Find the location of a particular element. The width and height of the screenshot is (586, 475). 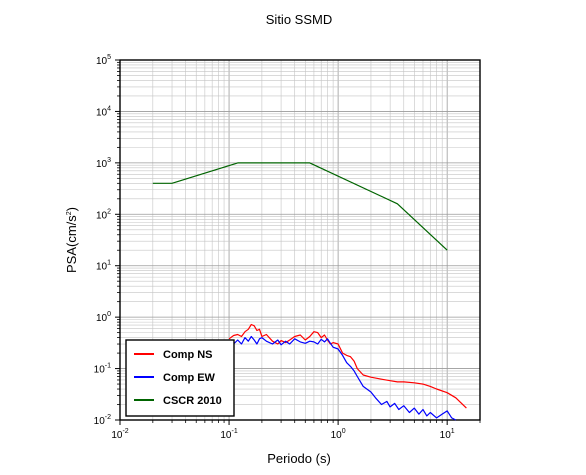

x-tick-label: 10⁰ is located at coordinates (338, 434).